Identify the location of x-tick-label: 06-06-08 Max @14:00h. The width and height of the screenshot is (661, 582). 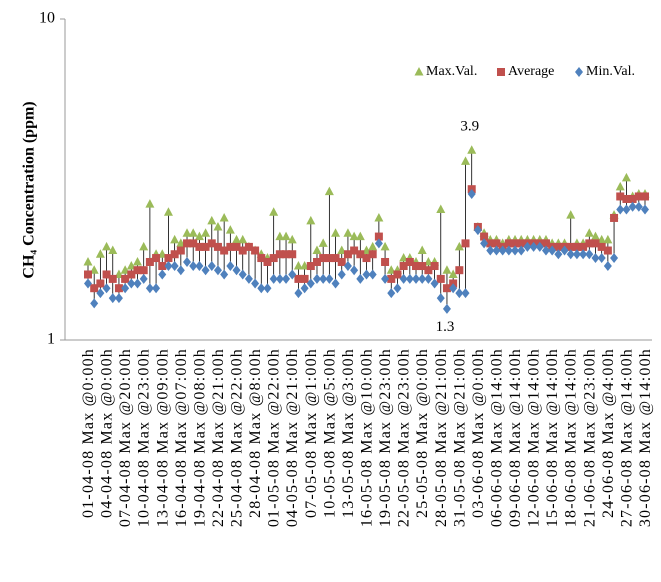
(496, 437).